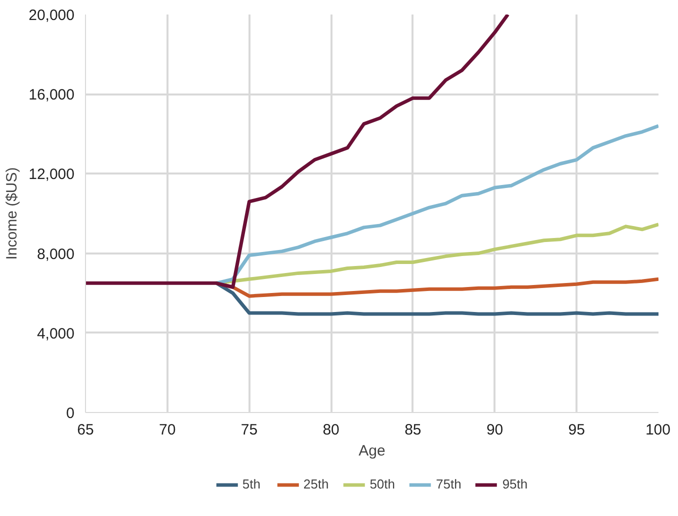 This screenshot has height=516, width=678. I want to click on y-tick-label: 4,000, so click(55, 333).